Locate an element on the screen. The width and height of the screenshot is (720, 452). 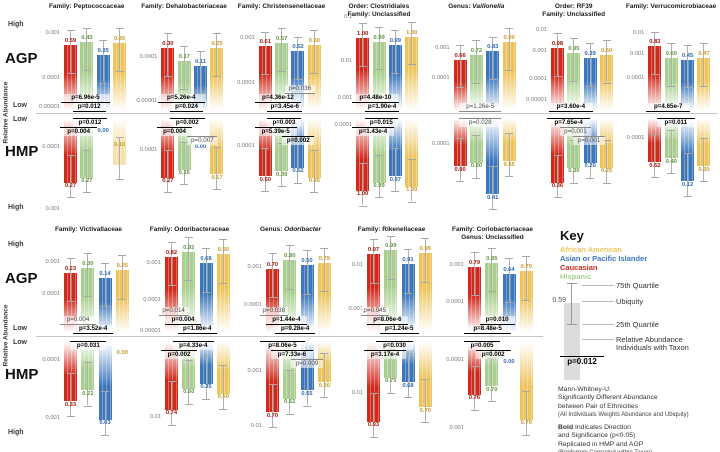
p-value: p=5.26e-4 is located at coordinates (181, 98).